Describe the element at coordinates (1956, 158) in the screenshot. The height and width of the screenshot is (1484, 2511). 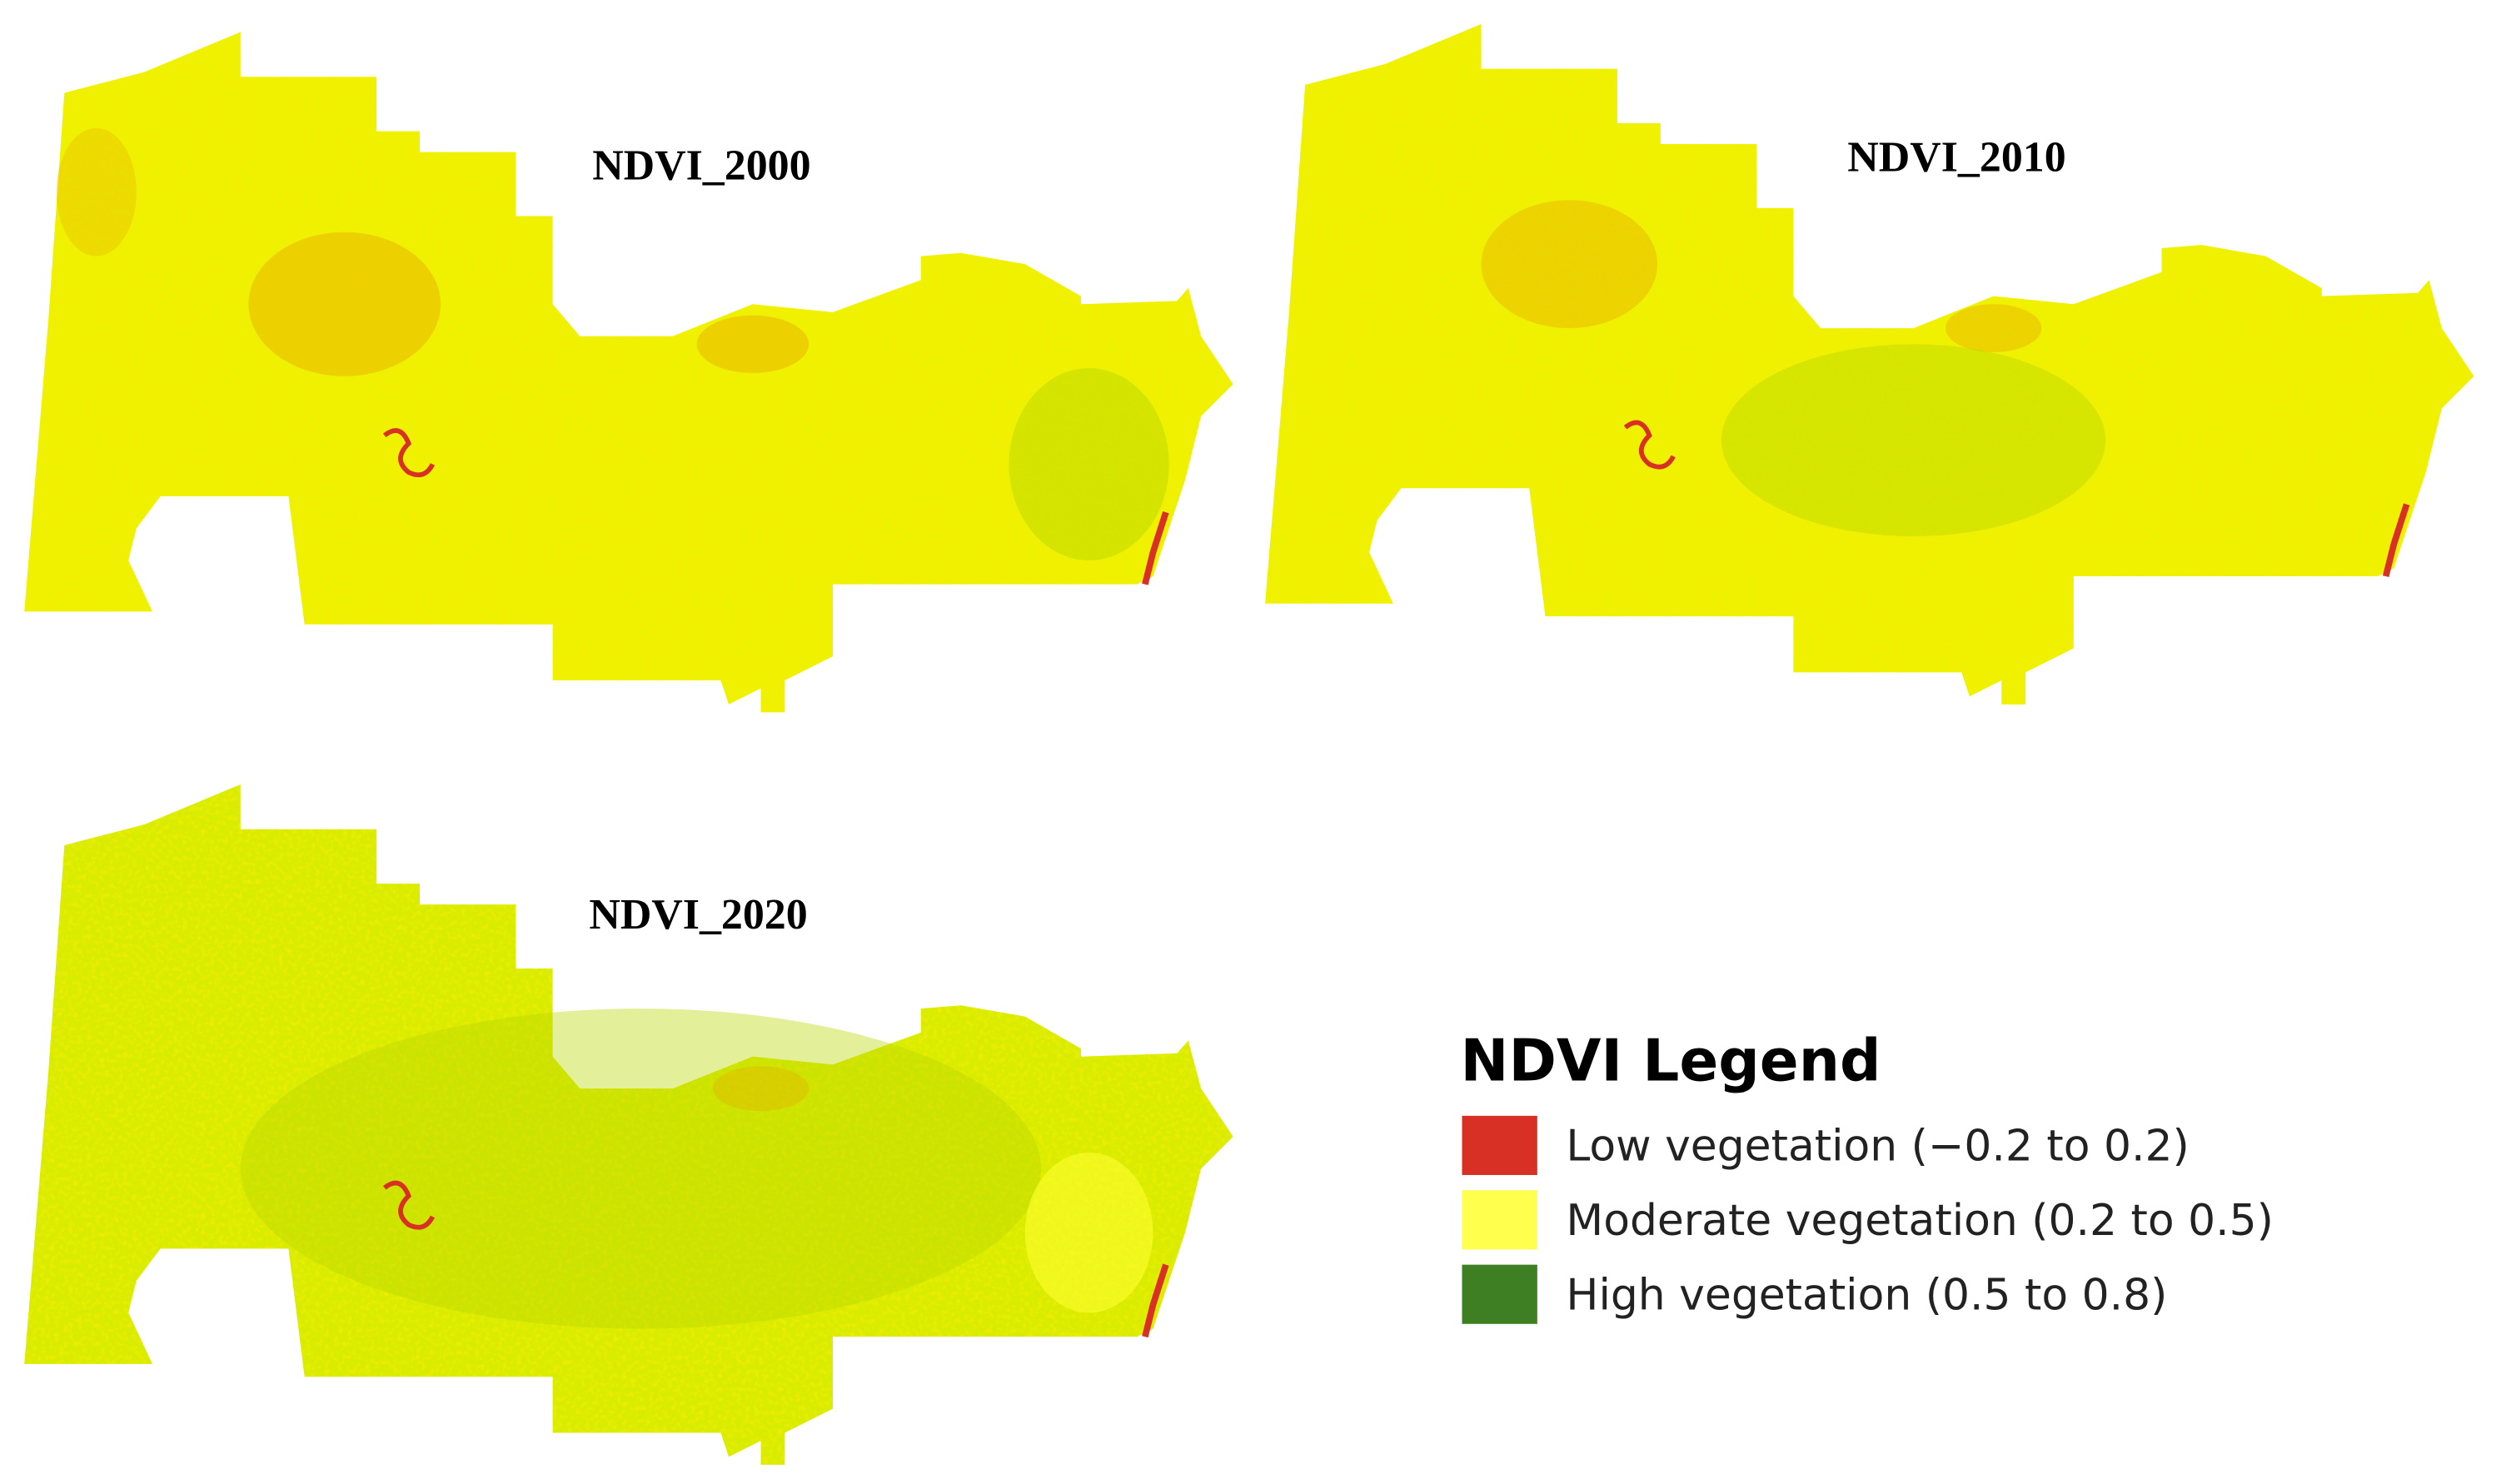
I see `map-title: NDVI_2010` at that location.